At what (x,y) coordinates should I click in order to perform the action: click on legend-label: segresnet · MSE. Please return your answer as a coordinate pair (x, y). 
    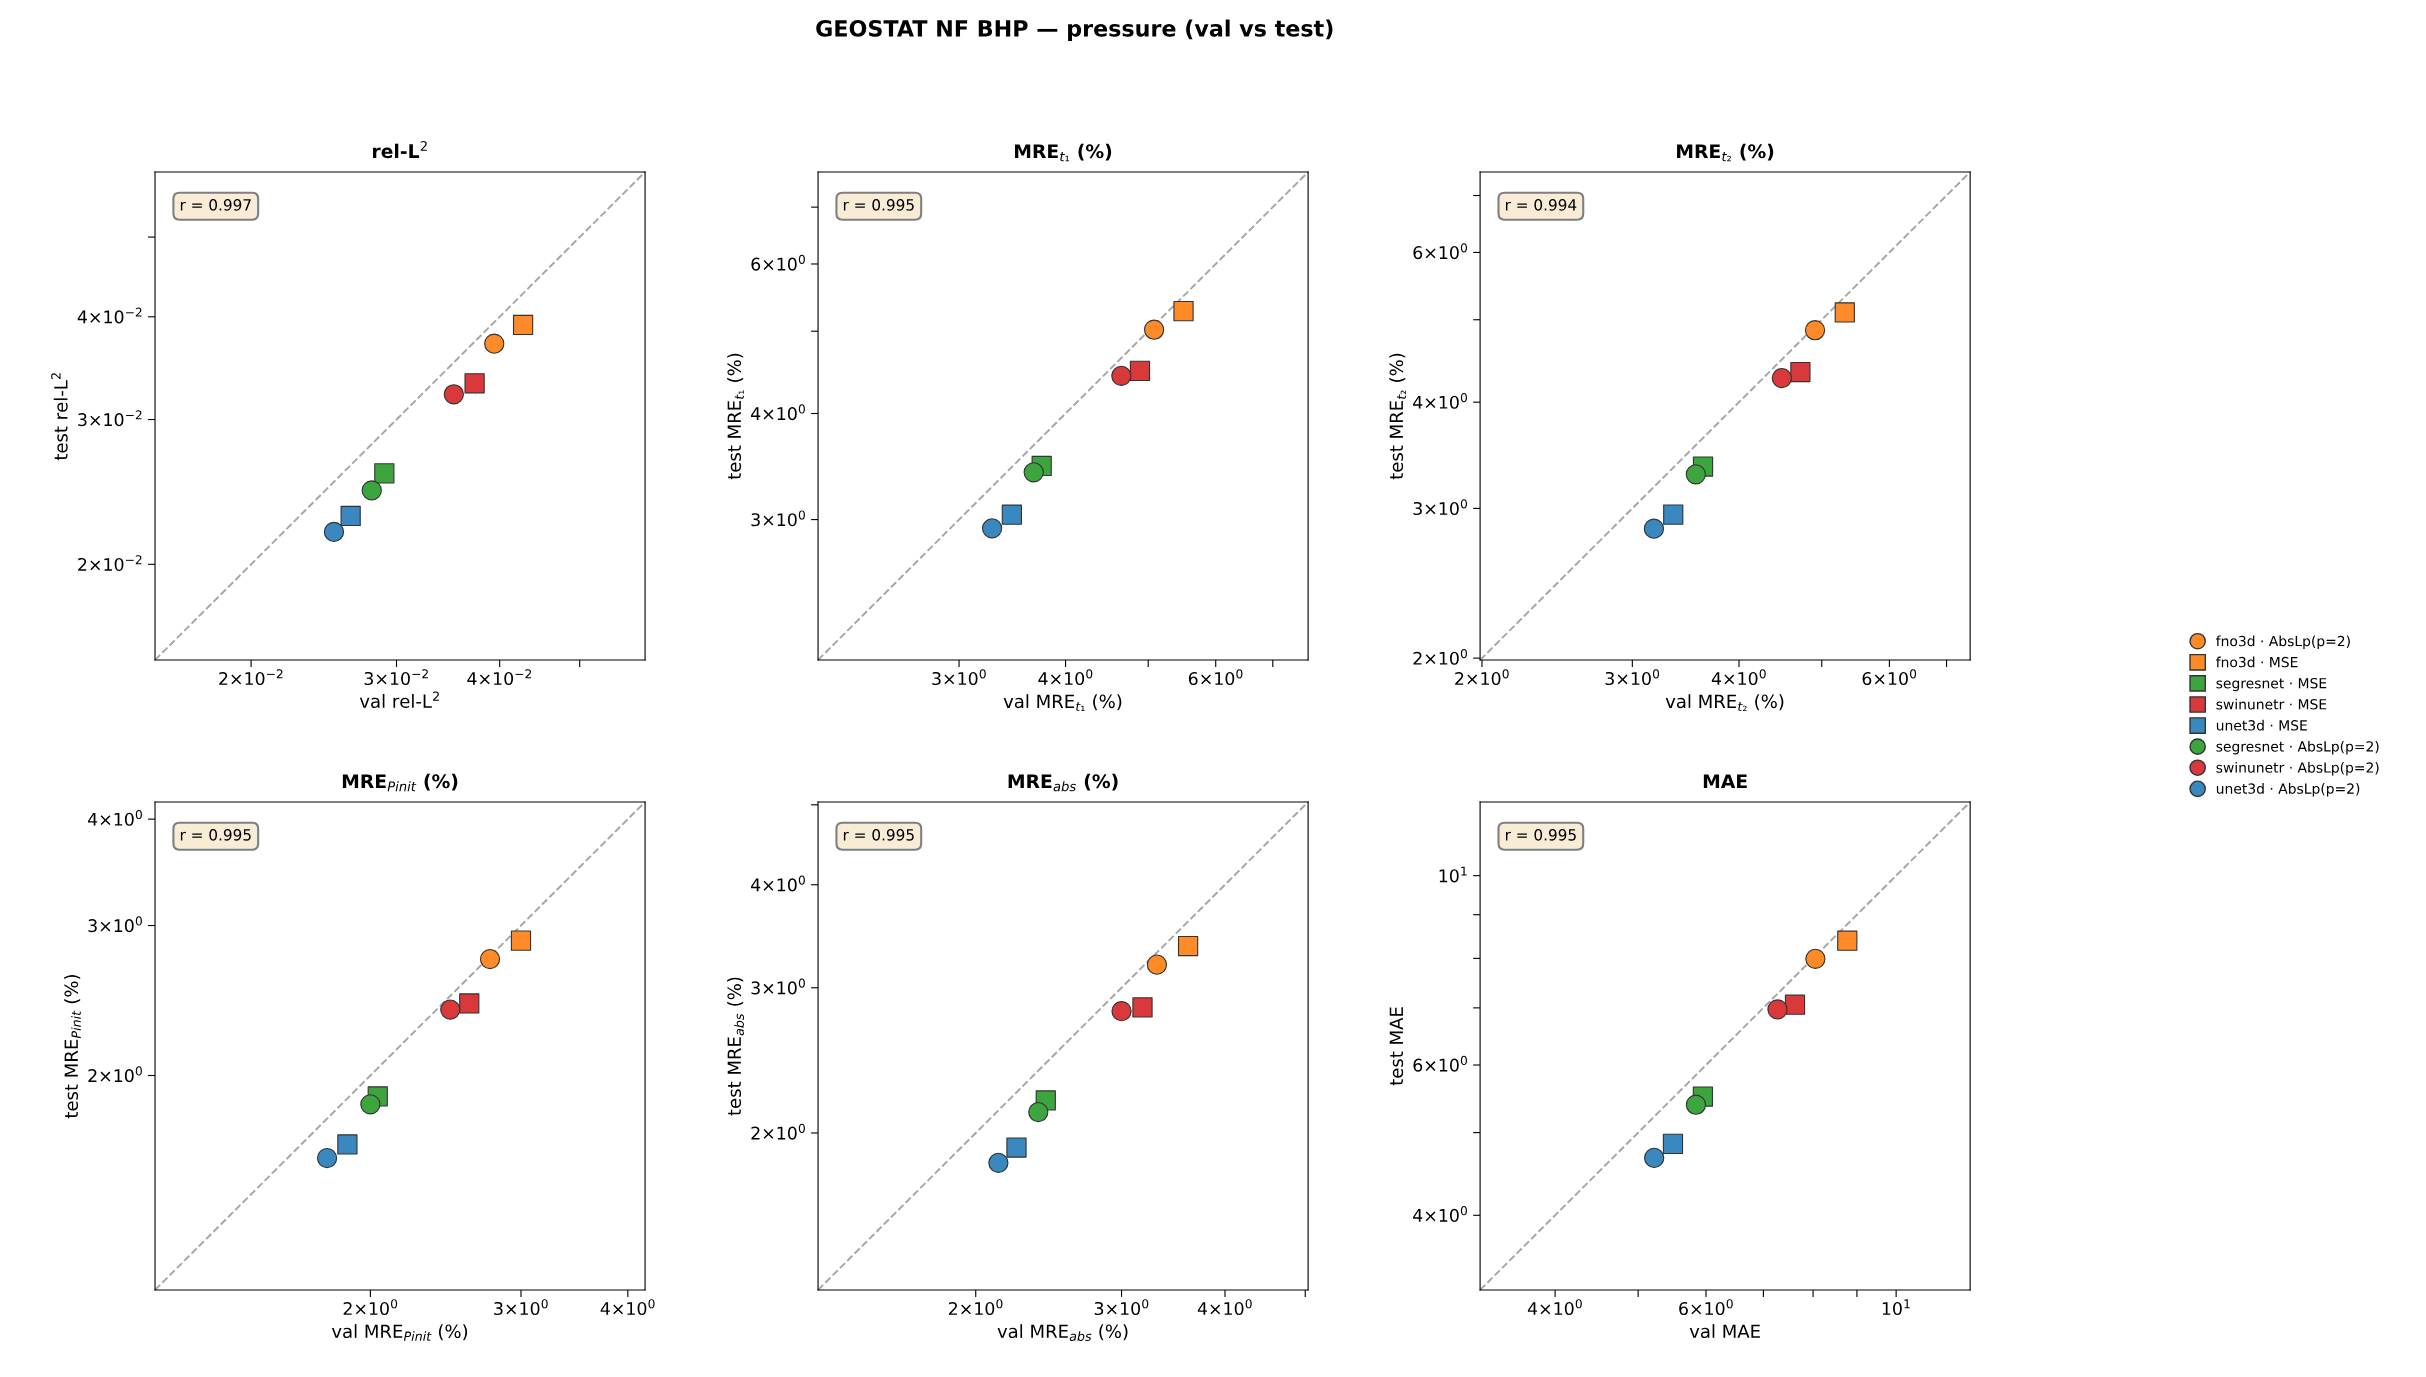
    Looking at the image, I should click on (2271, 684).